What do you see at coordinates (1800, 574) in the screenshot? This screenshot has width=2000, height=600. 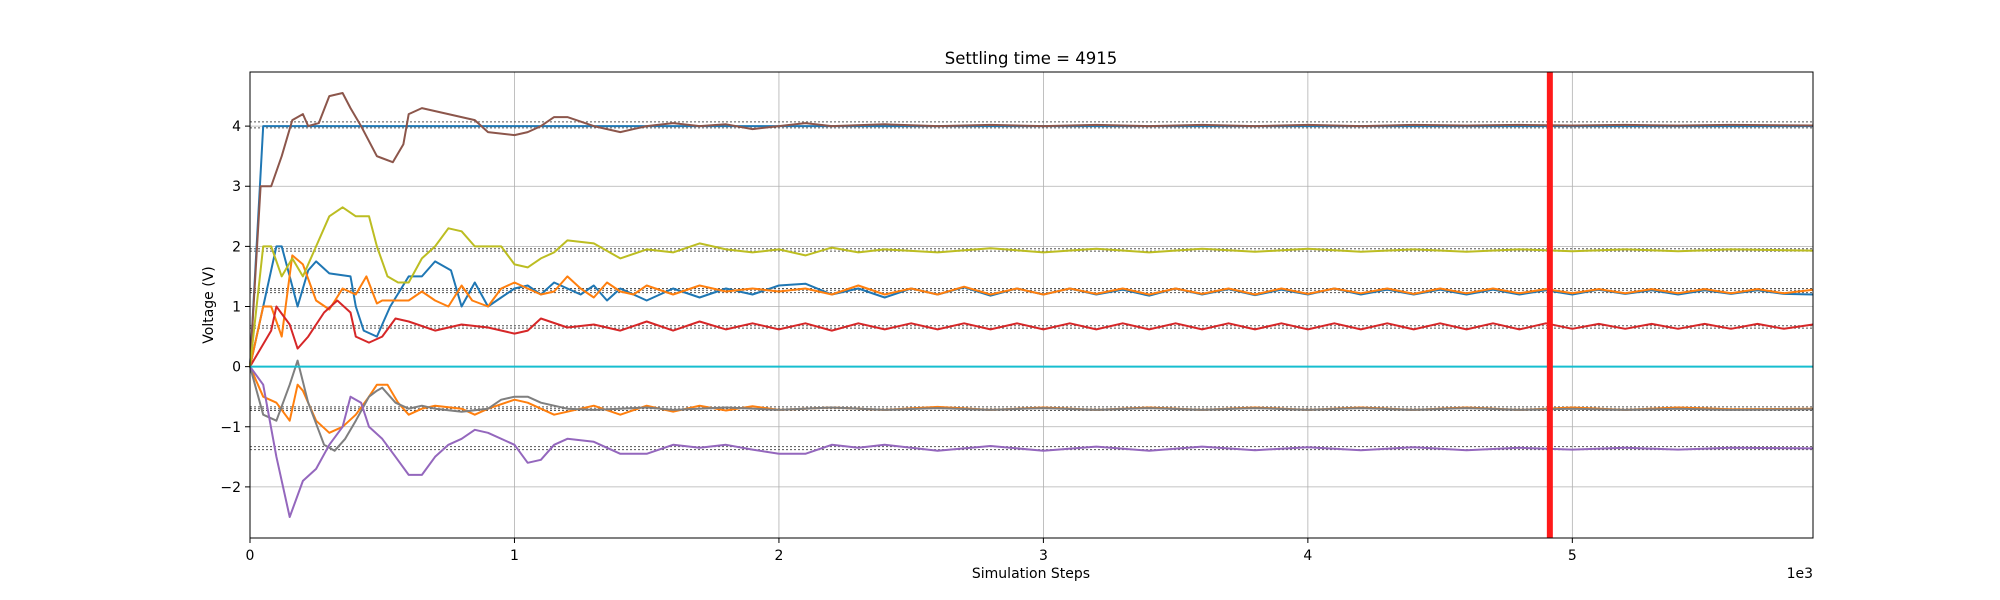 I see `x-axis-multiplier: 1e3` at bounding box center [1800, 574].